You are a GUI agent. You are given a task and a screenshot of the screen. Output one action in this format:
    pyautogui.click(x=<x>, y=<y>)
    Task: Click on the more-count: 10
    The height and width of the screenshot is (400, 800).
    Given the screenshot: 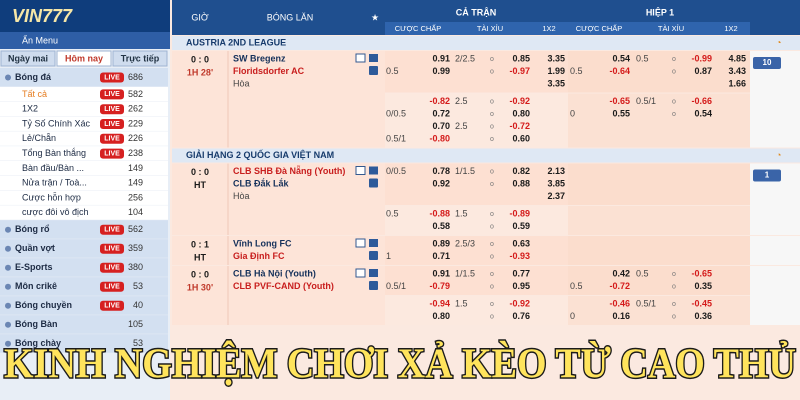 What is the action you would take?
    pyautogui.click(x=767, y=62)
    